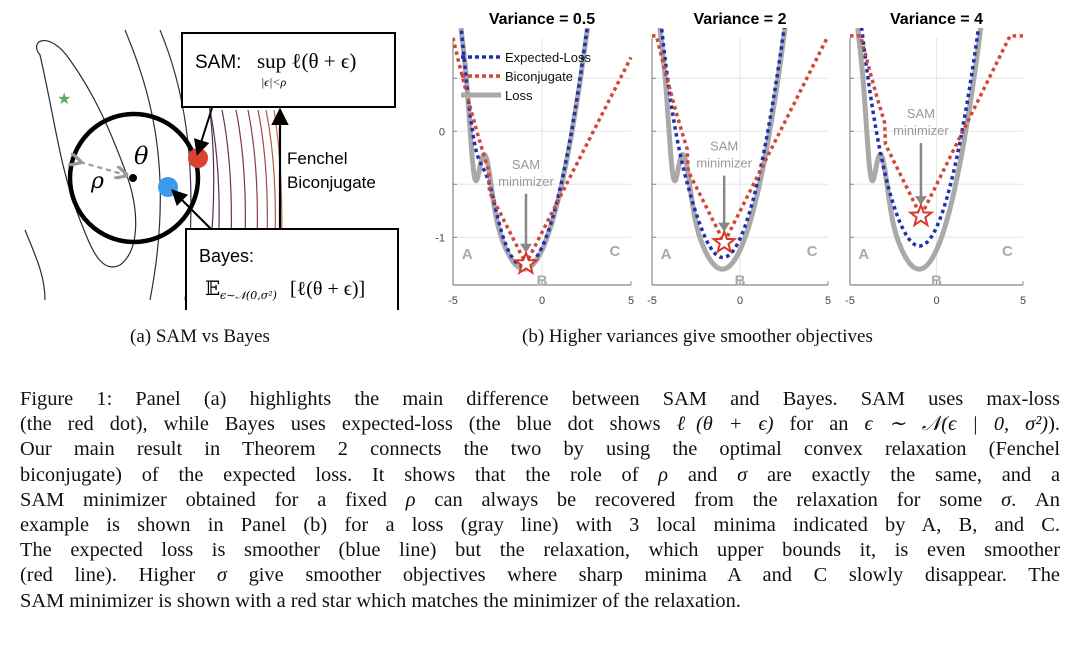 The height and width of the screenshot is (666, 1080). I want to click on chart-variance-2: Variance = 2 -5 0 5 A B C SAM minimizer, so click(739, 159).